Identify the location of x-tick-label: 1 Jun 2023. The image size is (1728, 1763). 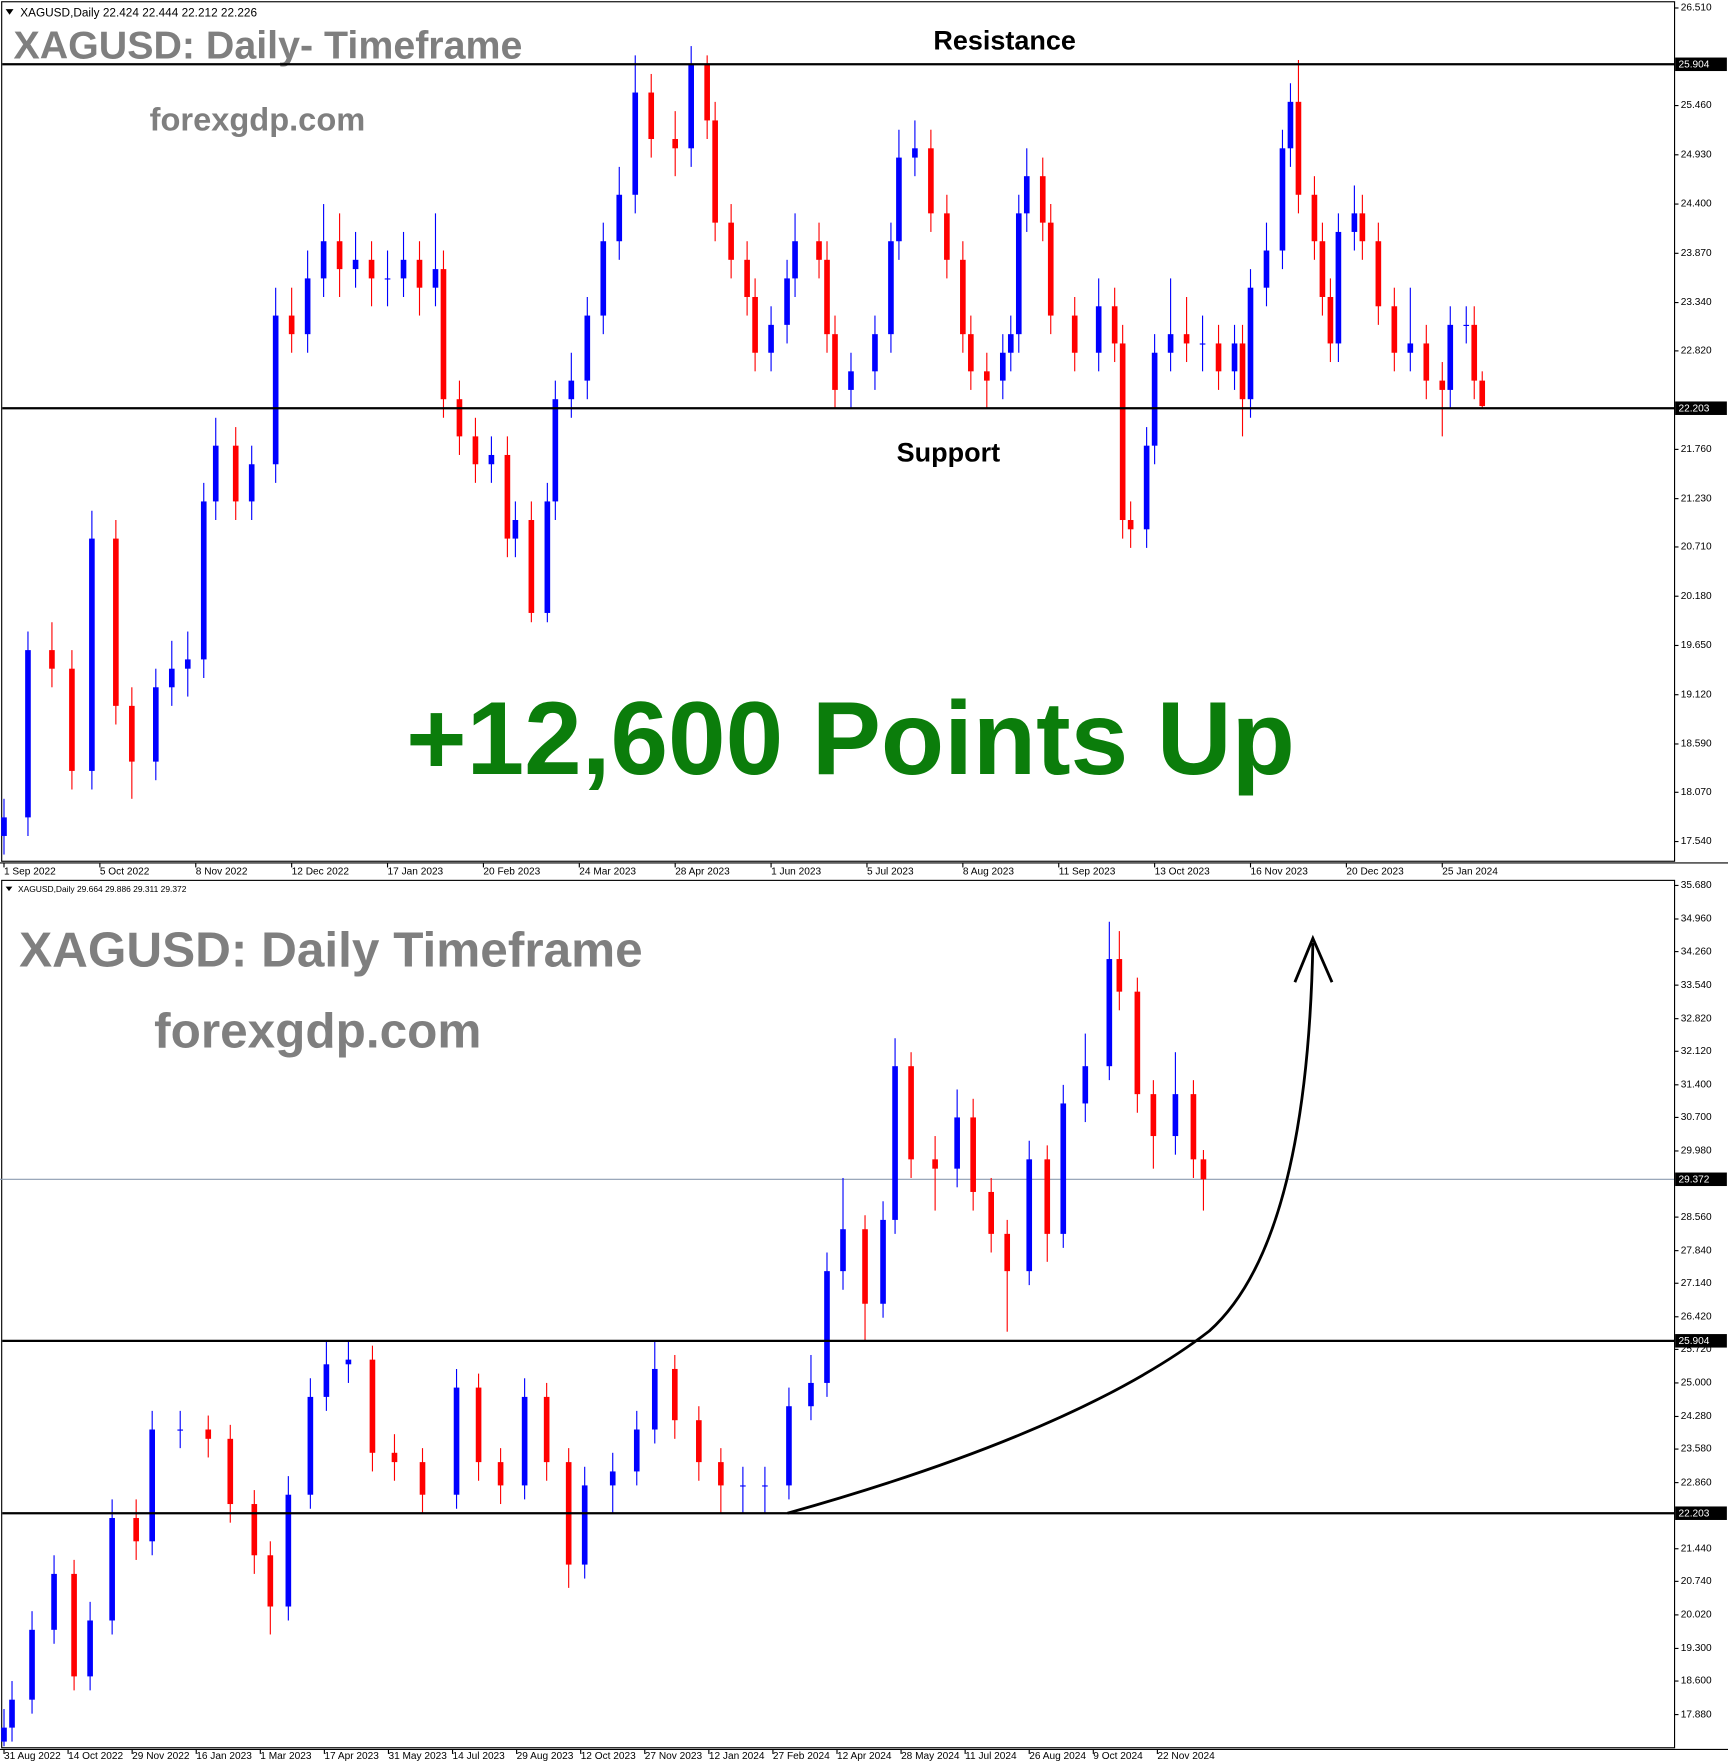
(796, 872).